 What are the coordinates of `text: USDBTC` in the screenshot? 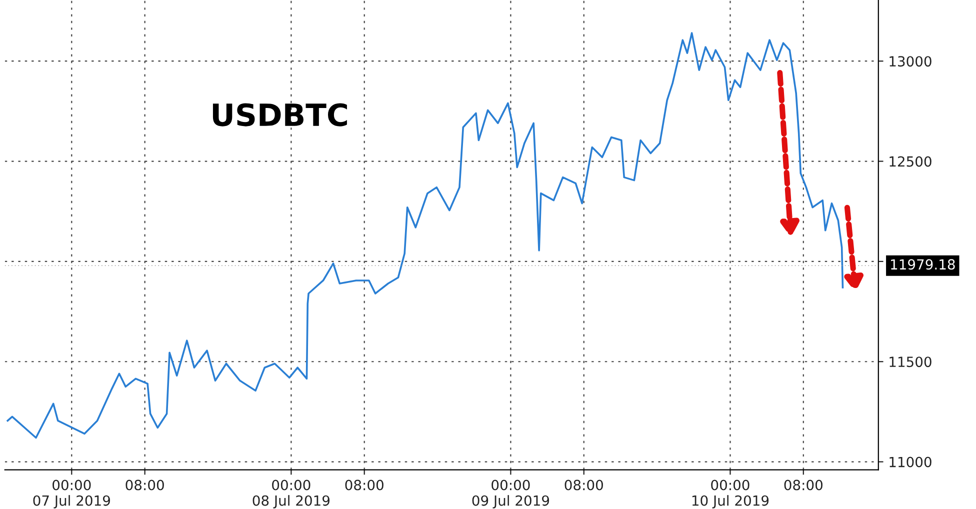 It's located at (279, 114).